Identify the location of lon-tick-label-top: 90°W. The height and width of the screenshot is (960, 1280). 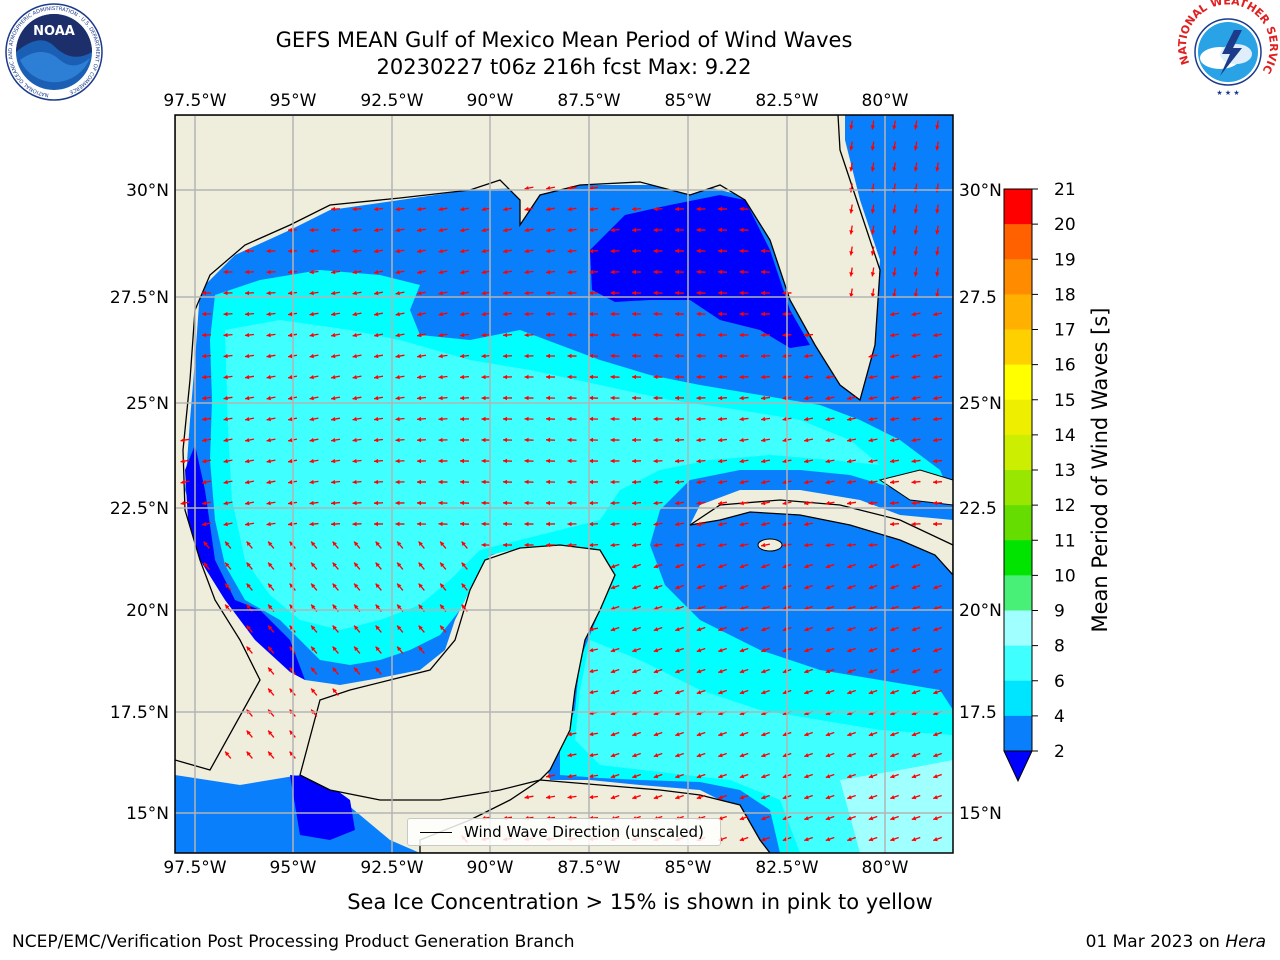
(490, 101).